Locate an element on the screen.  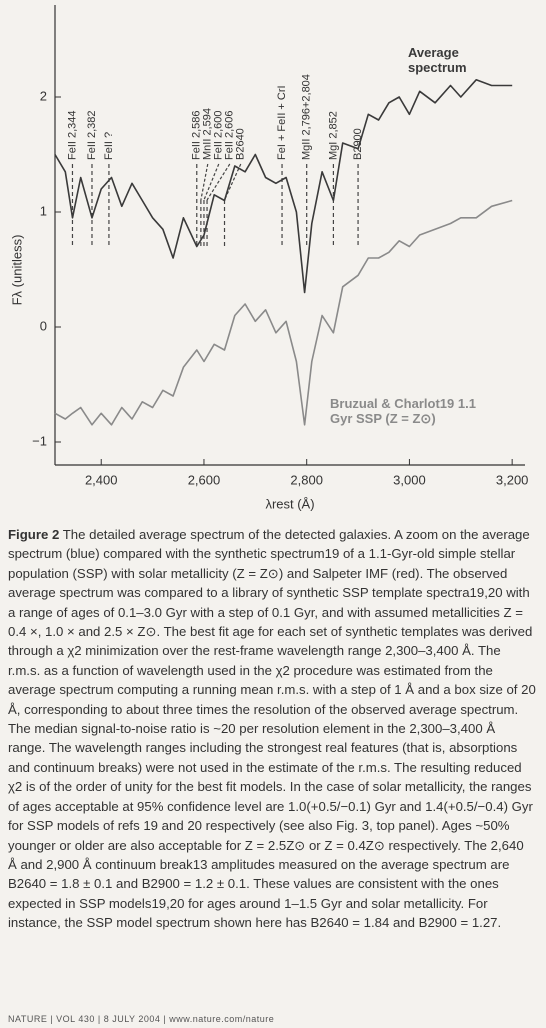
x-tick-label: 2,600 is located at coordinates (204, 479).